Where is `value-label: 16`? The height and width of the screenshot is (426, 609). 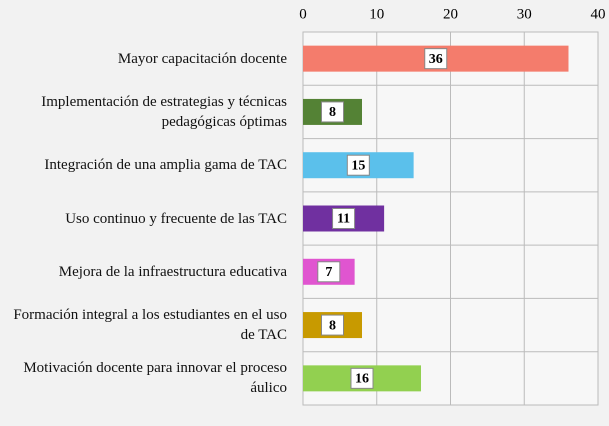 value-label: 16 is located at coordinates (362, 379).